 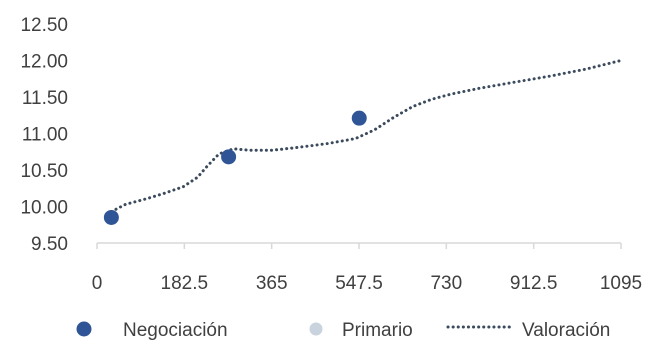 I want to click on legend-label: Negociación, so click(x=175, y=330).